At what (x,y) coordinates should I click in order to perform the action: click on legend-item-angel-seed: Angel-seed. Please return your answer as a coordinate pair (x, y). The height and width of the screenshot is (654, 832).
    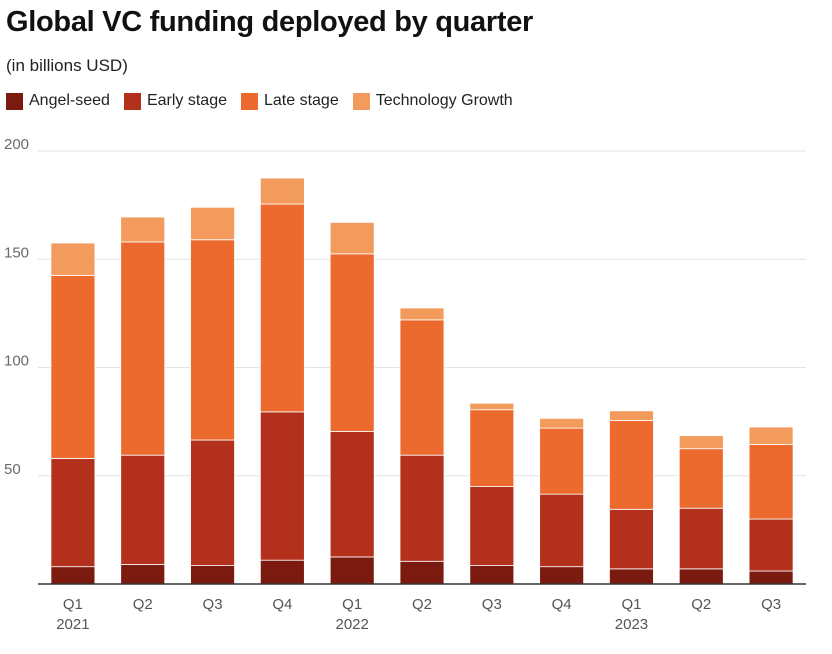
    Looking at the image, I should click on (58, 101).